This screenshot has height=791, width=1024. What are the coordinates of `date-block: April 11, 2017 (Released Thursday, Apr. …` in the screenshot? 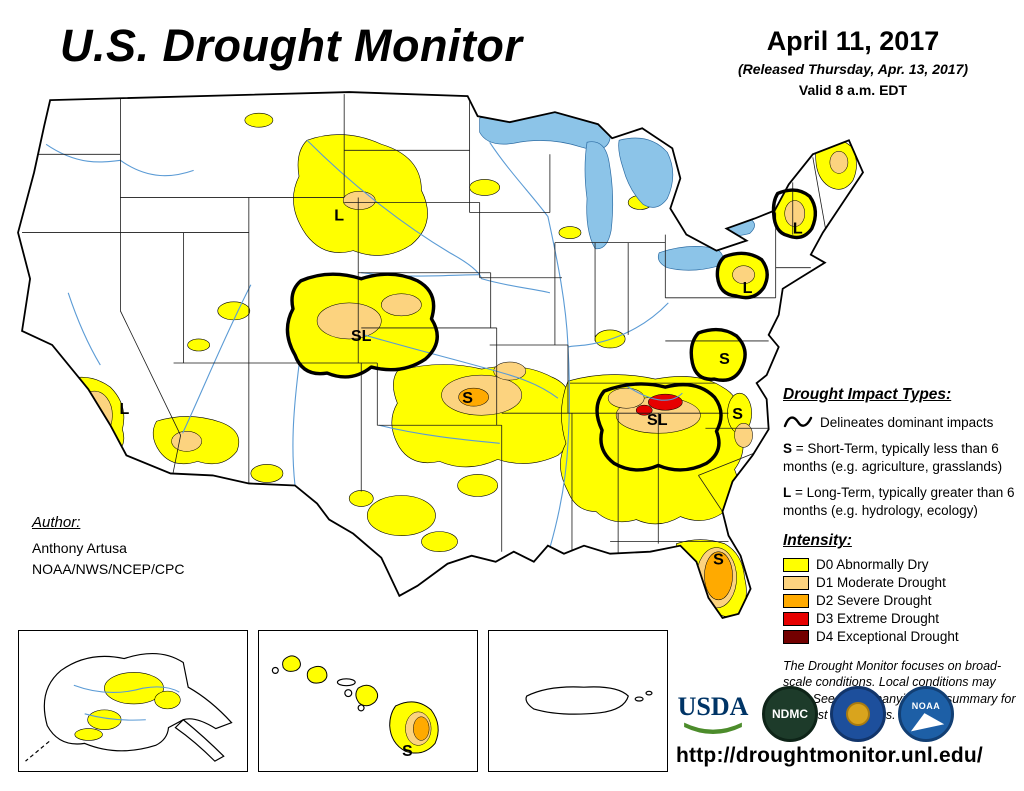 It's located at (853, 62).